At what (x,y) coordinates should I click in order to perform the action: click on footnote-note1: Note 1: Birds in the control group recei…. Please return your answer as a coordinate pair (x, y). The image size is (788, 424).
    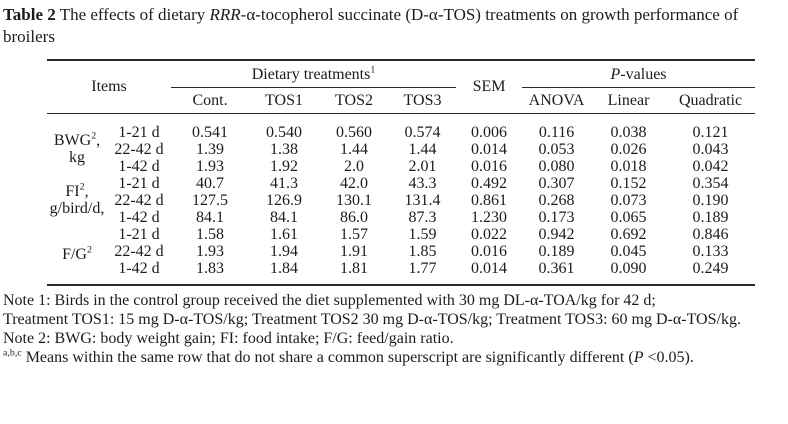
    Looking at the image, I should click on (329, 300).